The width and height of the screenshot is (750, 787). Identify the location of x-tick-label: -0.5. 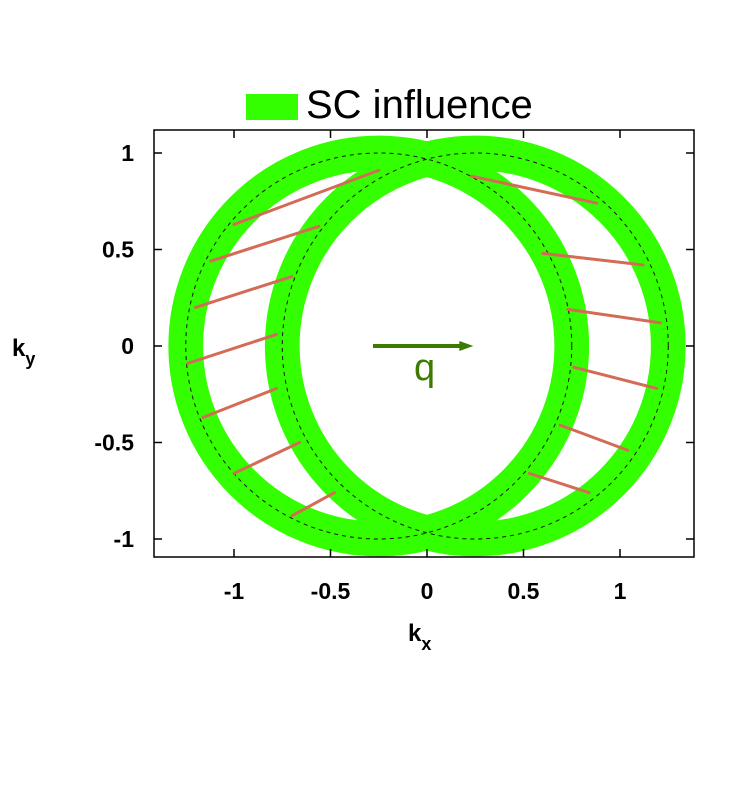
(331, 591).